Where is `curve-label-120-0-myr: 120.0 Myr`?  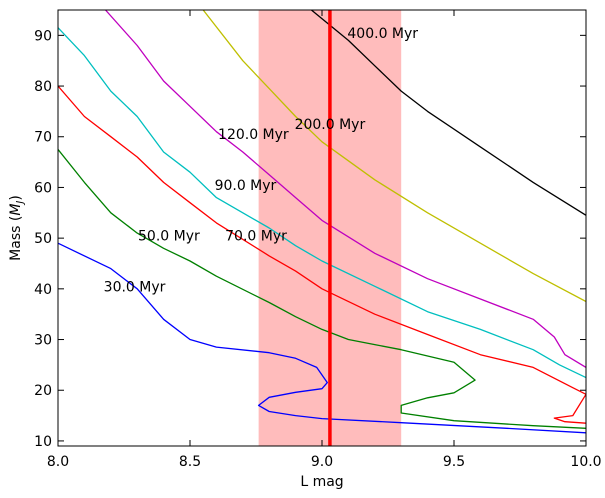 curve-label-120-0-myr: 120.0 Myr is located at coordinates (253, 135).